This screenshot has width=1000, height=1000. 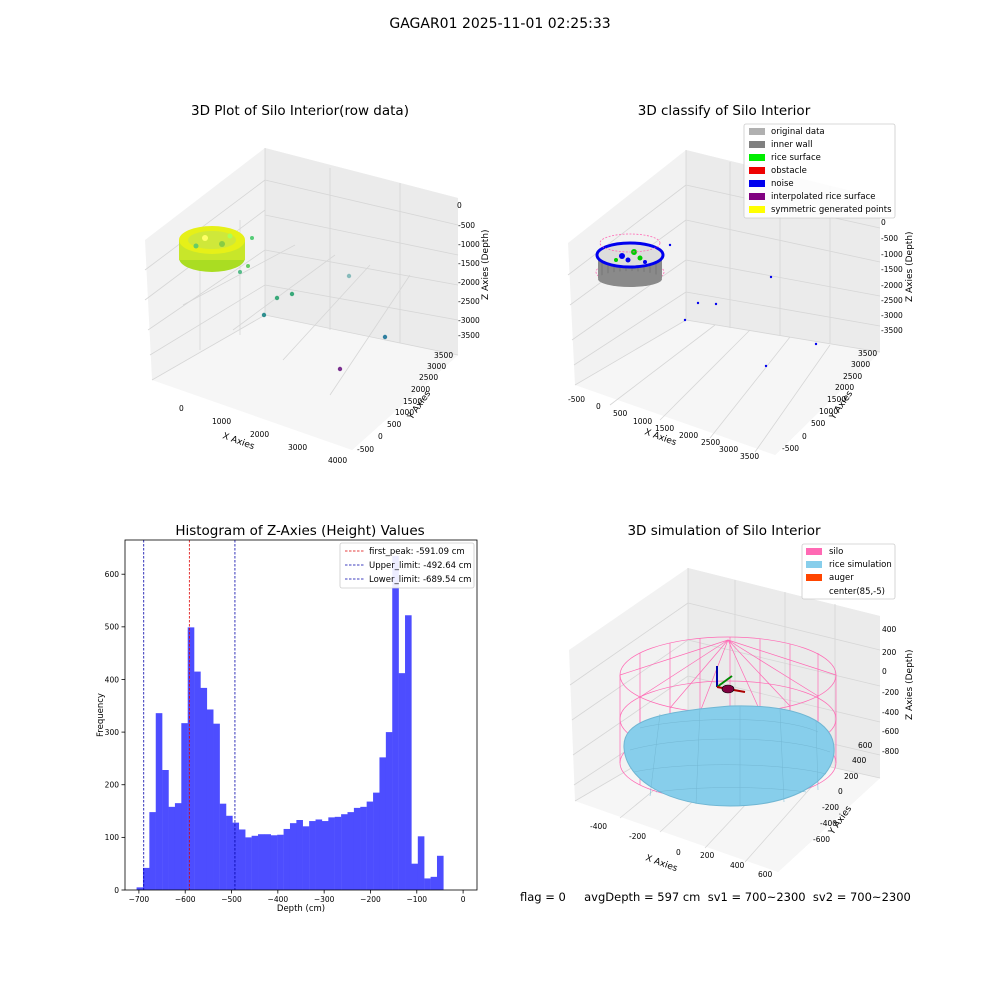 What do you see at coordinates (782, 184) in the screenshot?
I see `legend-item: noise` at bounding box center [782, 184].